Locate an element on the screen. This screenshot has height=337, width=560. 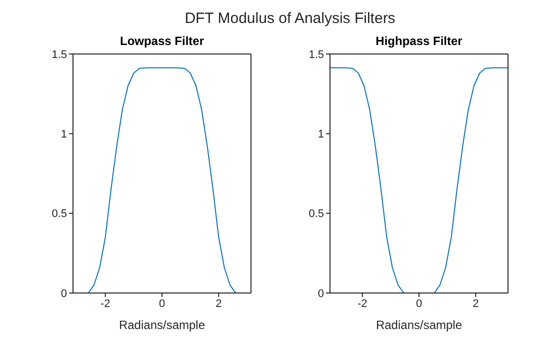
chart-title: Highpass Filter is located at coordinates (419, 41).